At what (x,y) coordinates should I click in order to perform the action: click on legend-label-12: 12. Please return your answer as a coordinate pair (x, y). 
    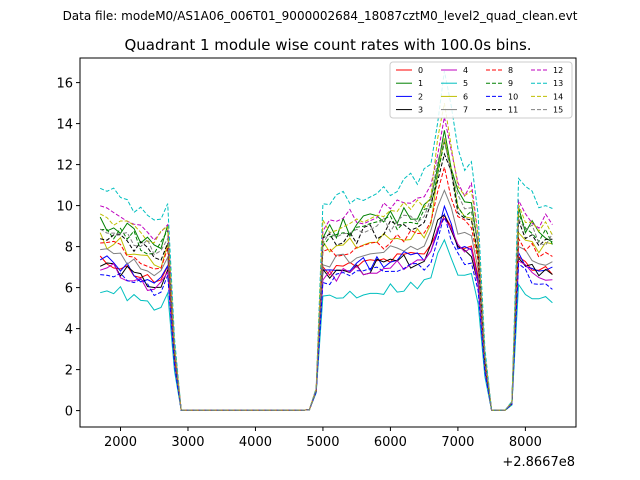
    Looking at the image, I should click on (558, 70).